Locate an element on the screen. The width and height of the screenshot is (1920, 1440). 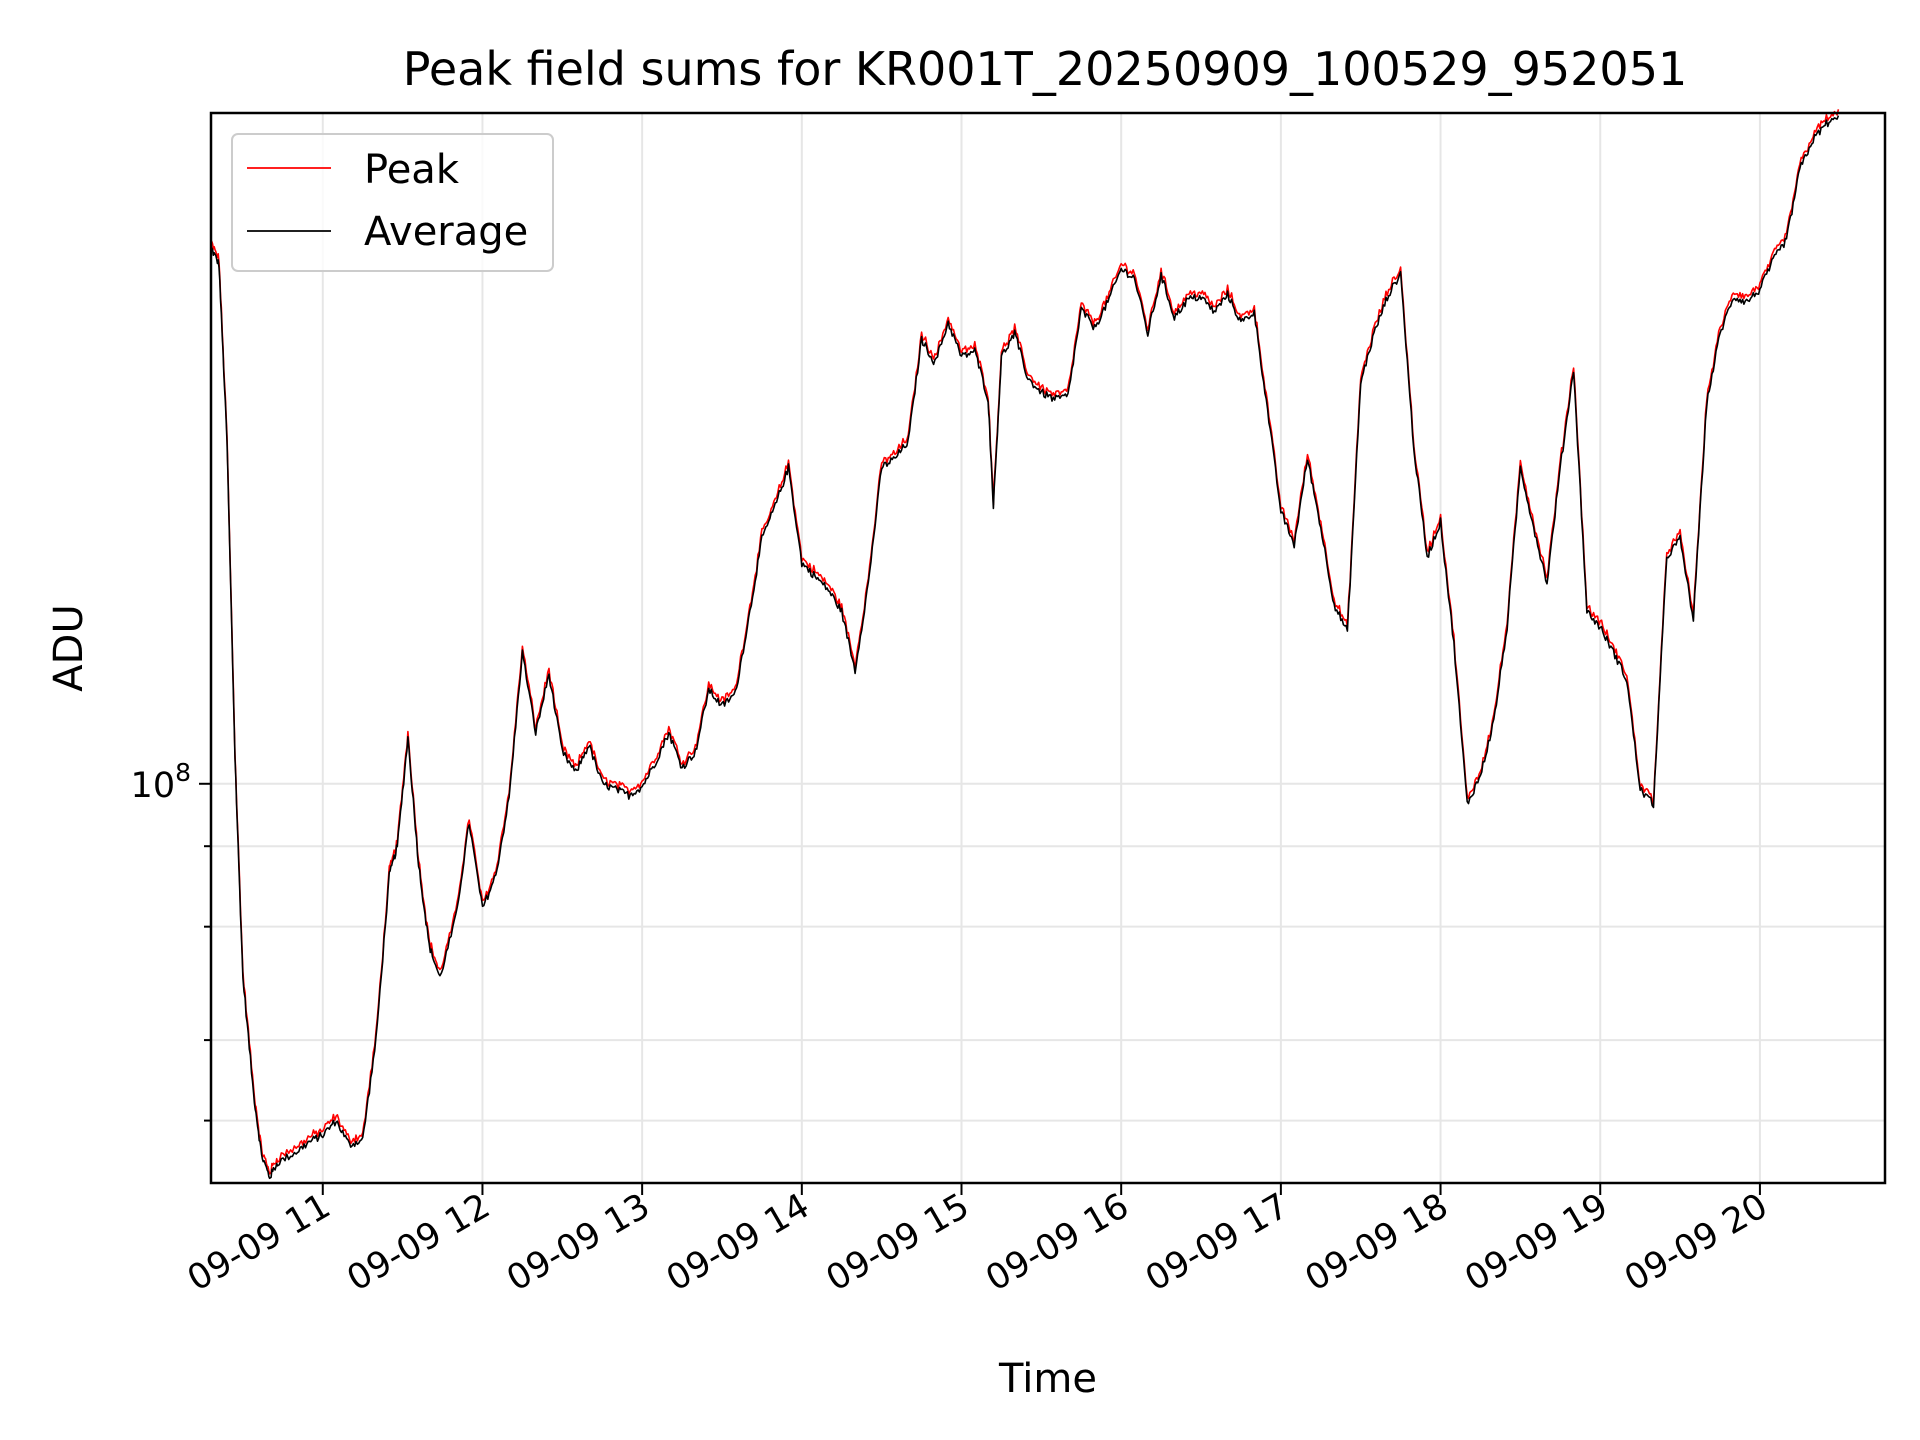
legend-label-average: Average is located at coordinates (446, 232).